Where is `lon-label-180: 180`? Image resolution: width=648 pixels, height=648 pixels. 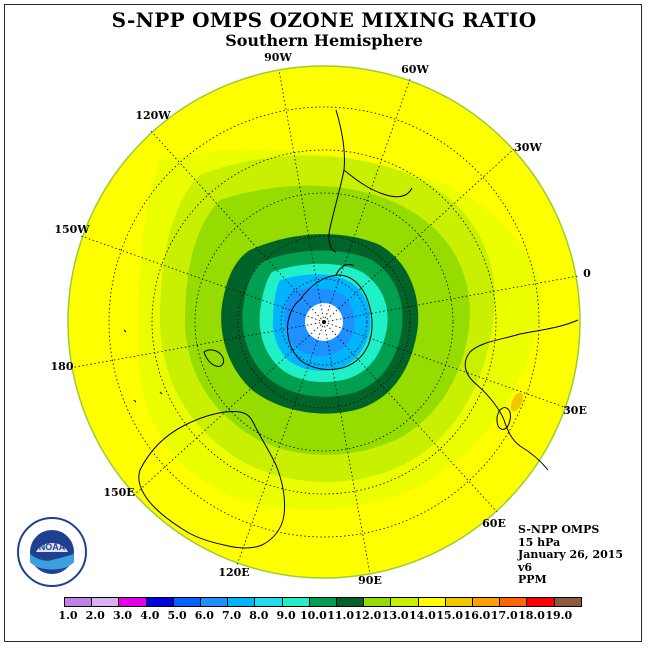
lon-label-180: 180 is located at coordinates (62, 366).